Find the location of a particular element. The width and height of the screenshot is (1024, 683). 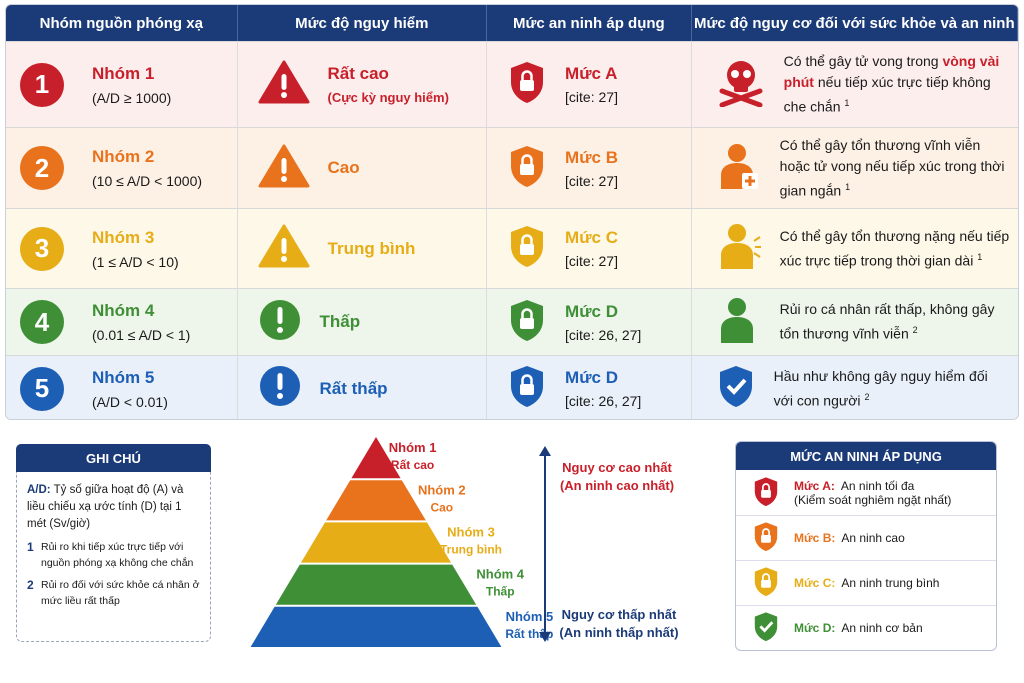

legend-text: Mức D: An ninh cơ bản is located at coordinates (858, 628).